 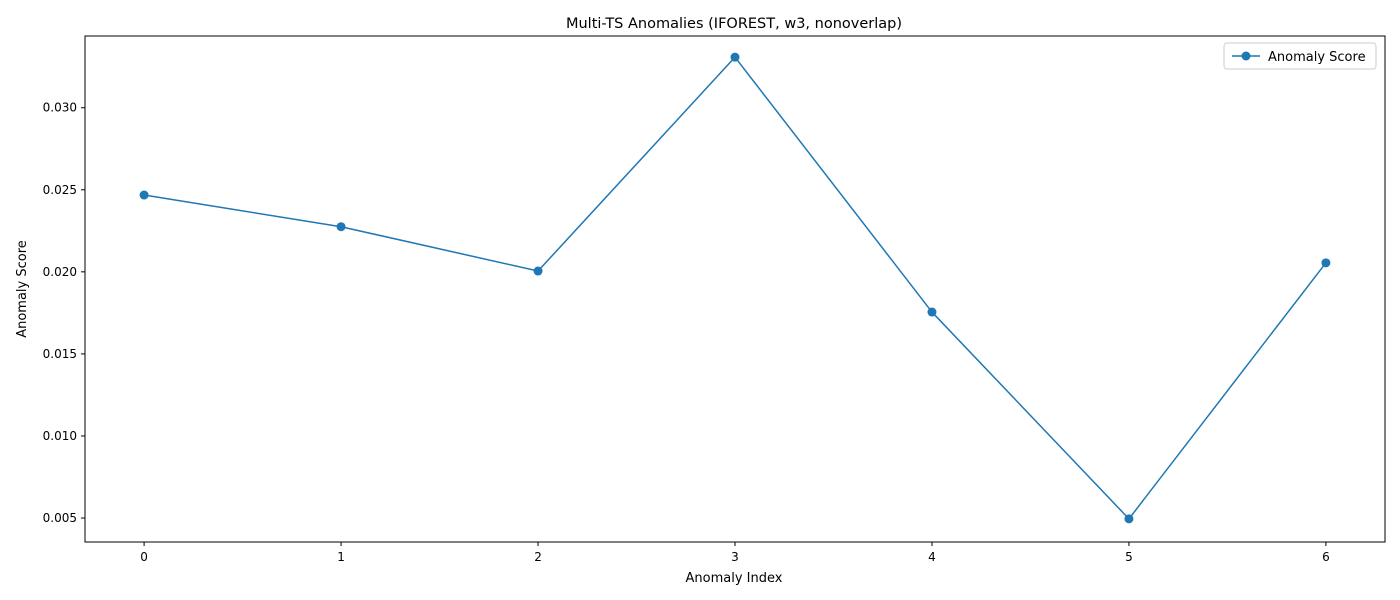 What do you see at coordinates (932, 557) in the screenshot?
I see `x-tick-label: 4` at bounding box center [932, 557].